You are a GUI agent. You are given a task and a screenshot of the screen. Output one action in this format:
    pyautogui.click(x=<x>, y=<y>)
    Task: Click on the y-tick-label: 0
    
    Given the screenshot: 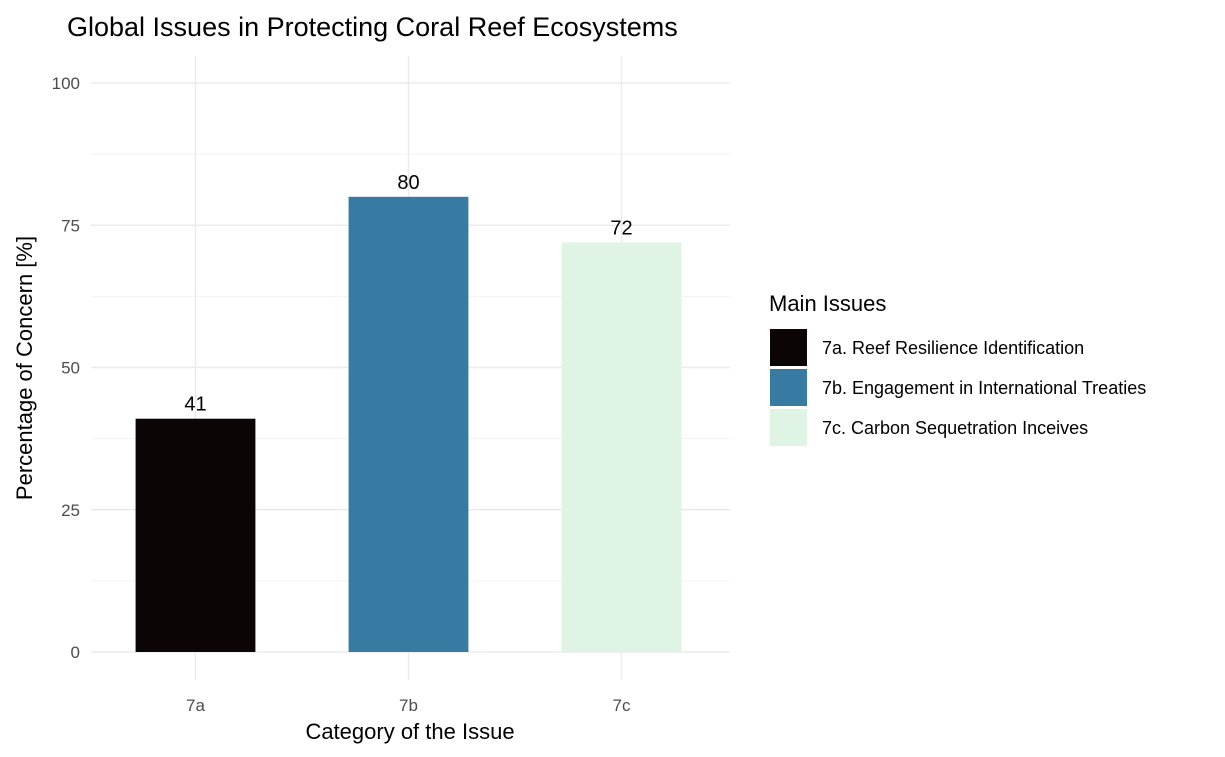 What is the action you would take?
    pyautogui.click(x=75, y=652)
    